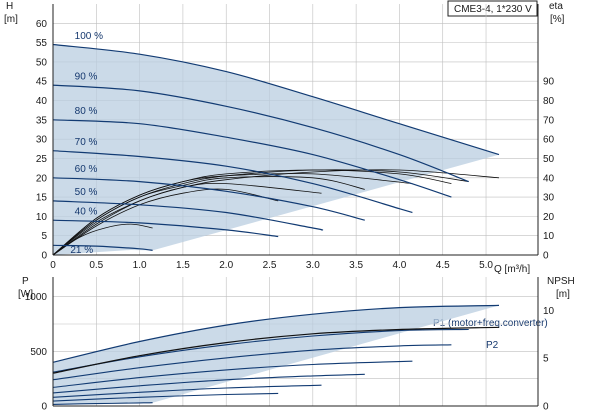 The height and width of the screenshot is (420, 593). What do you see at coordinates (270, 265) in the screenshot?
I see `x-tick-label: 2.5` at bounding box center [270, 265].